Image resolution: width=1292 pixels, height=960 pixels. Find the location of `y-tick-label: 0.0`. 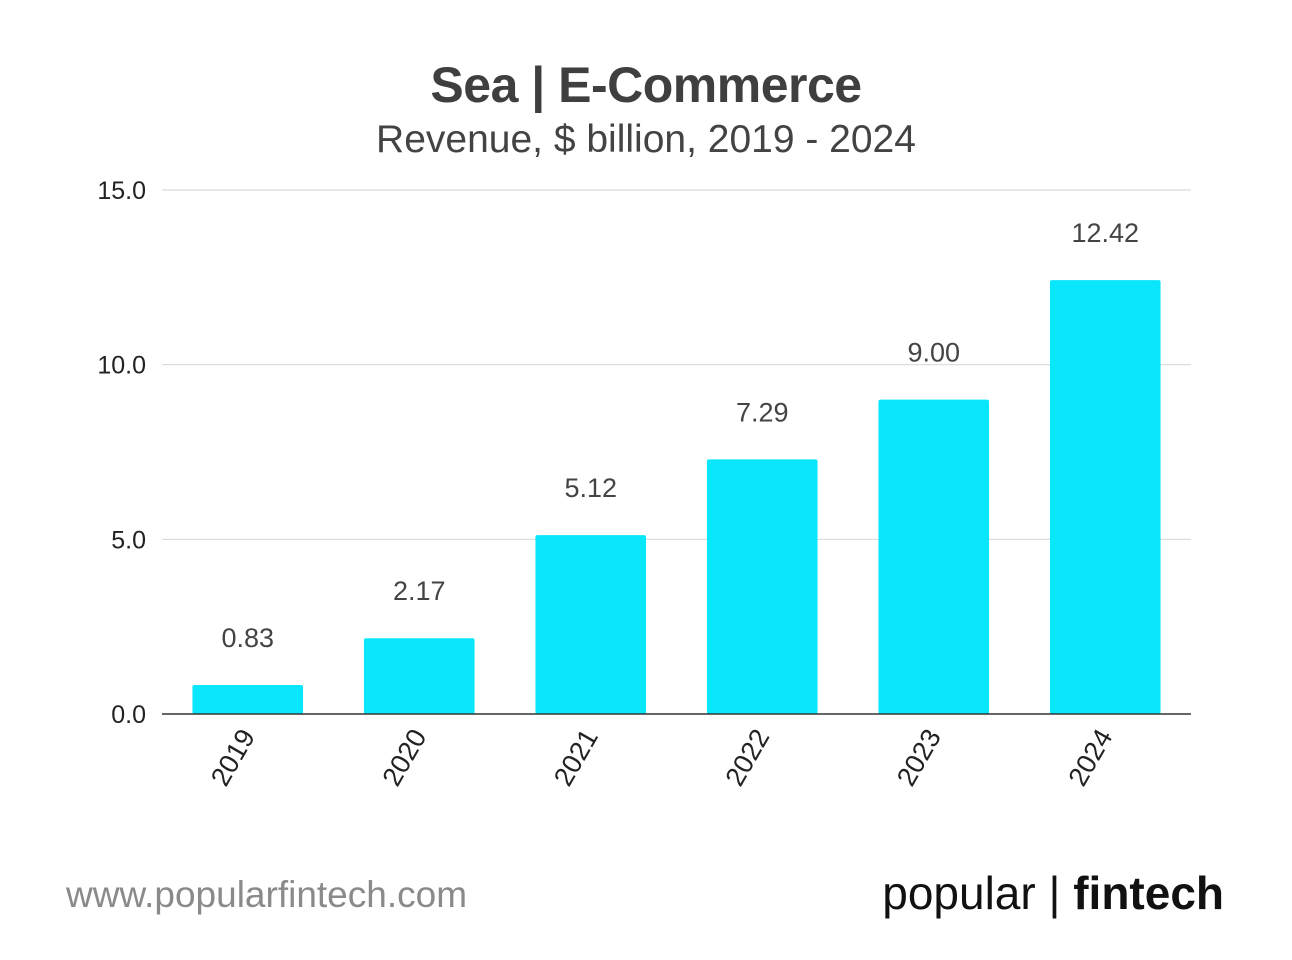

y-tick-label: 0.0 is located at coordinates (128, 715).